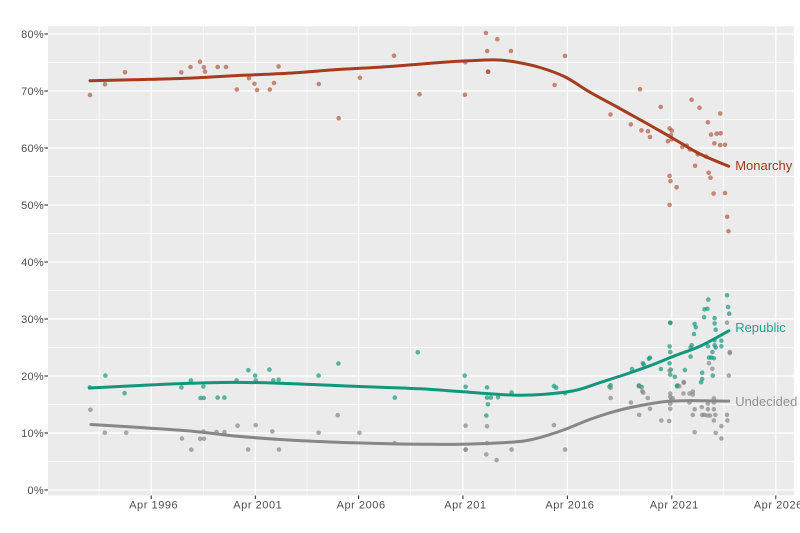 The height and width of the screenshot is (533, 800). Describe the element at coordinates (764, 165) in the screenshot. I see `svg-text: Monarchy` at that location.